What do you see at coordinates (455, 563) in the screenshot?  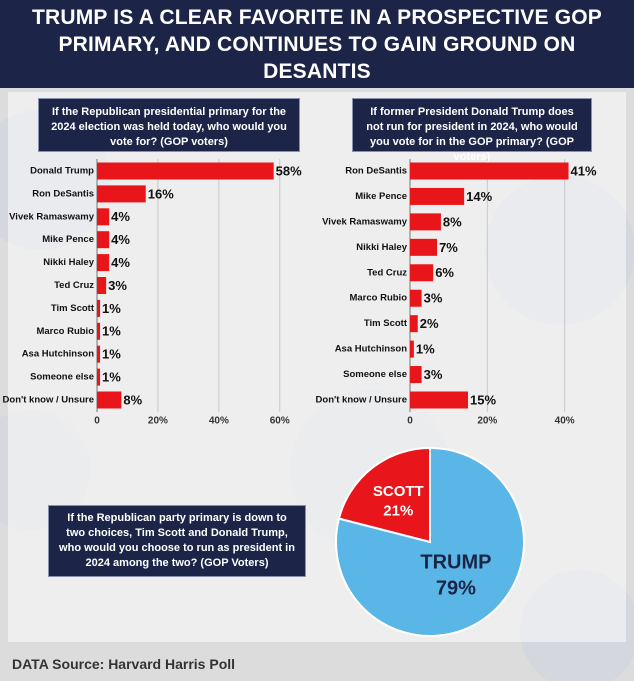 I see `slice-label: TRUMP` at bounding box center [455, 563].